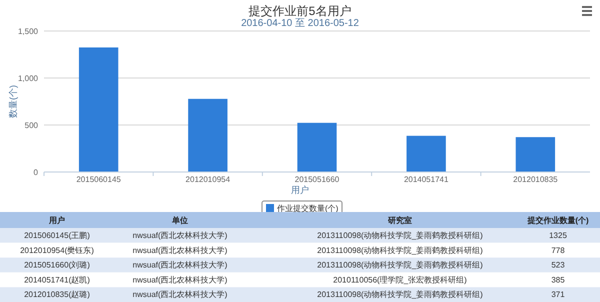  Describe the element at coordinates (57, 250) in the screenshot. I see `text: 2012010954(樊钰东)` at that location.